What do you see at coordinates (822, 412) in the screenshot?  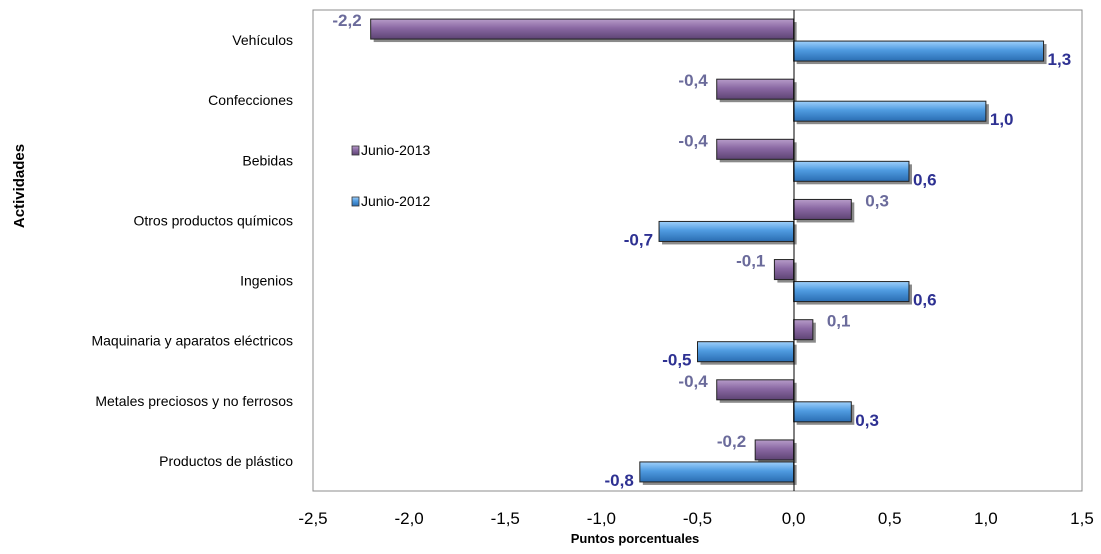 I see `bar-junio-2012-metales-preciosos-y-no-ferrosos` at bounding box center [822, 412].